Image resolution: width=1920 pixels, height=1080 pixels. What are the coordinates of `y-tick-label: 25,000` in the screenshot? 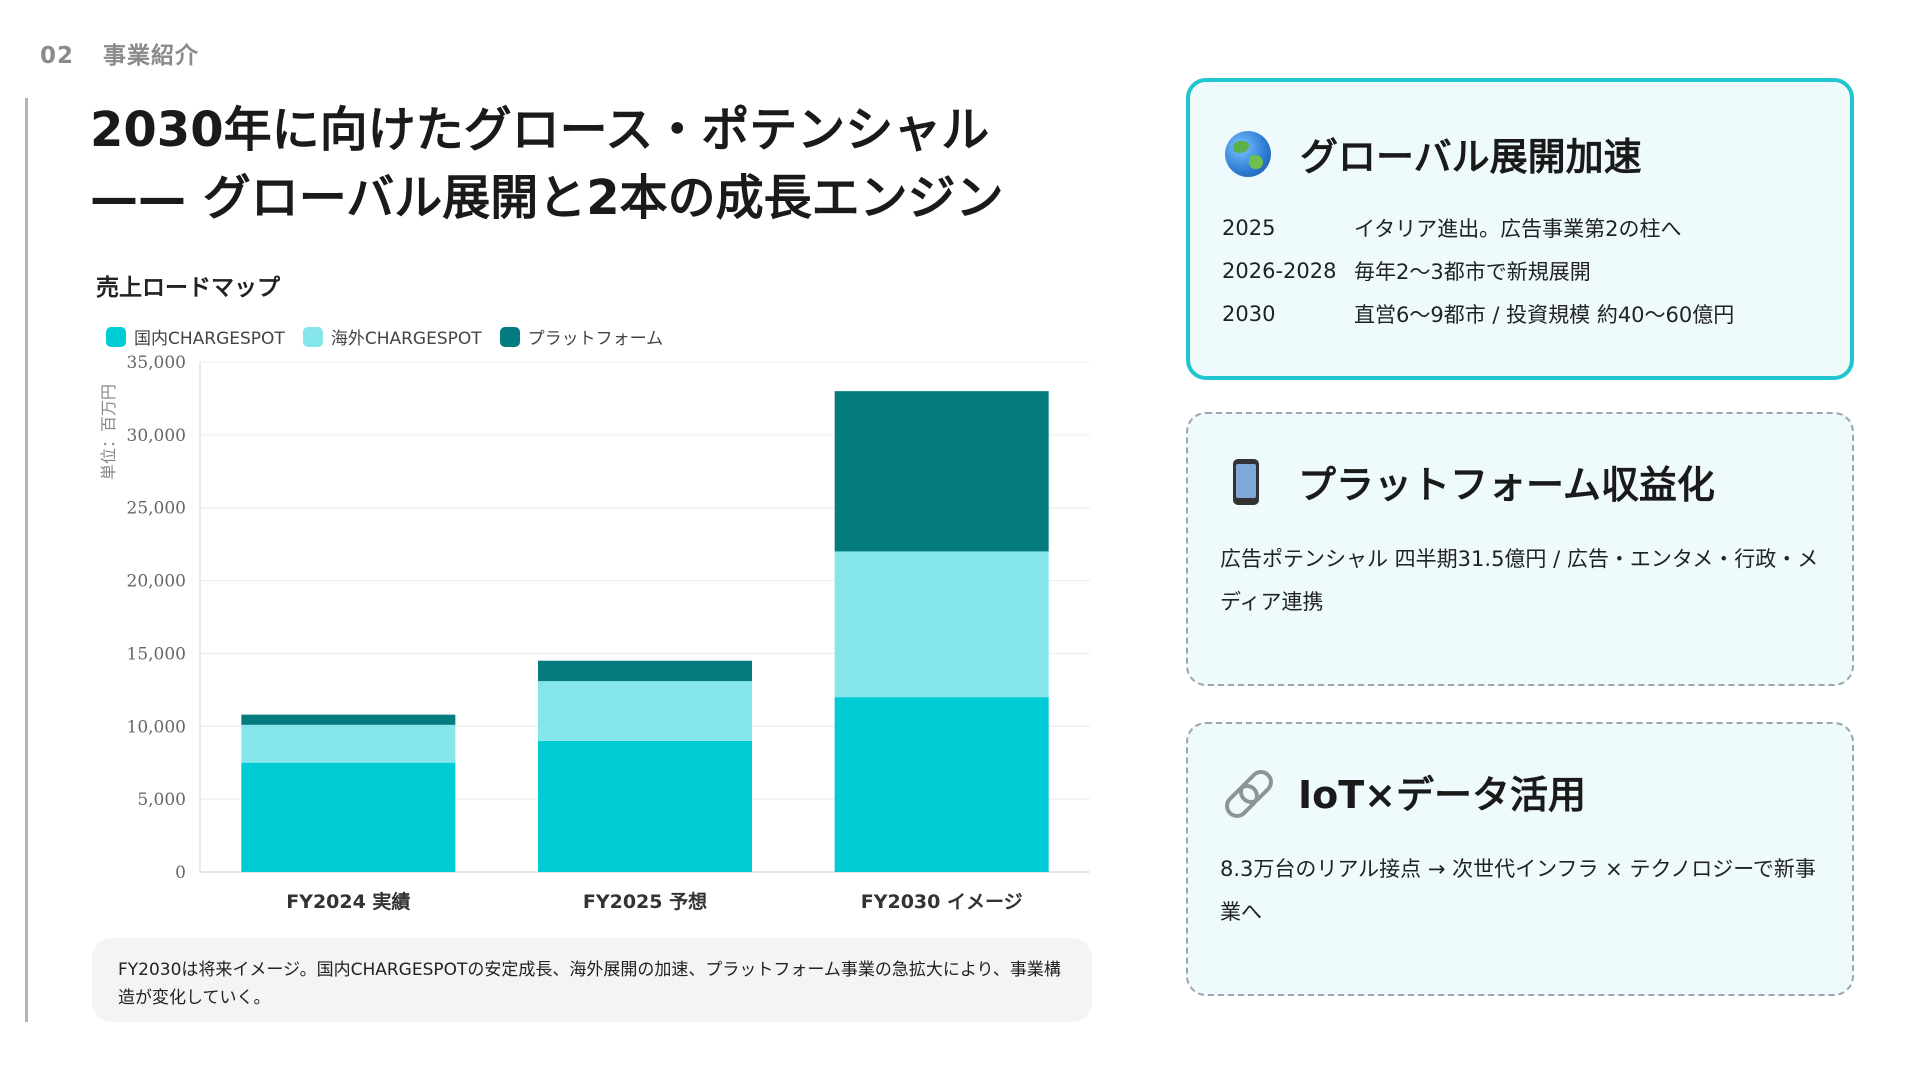 It's located at (156, 509).